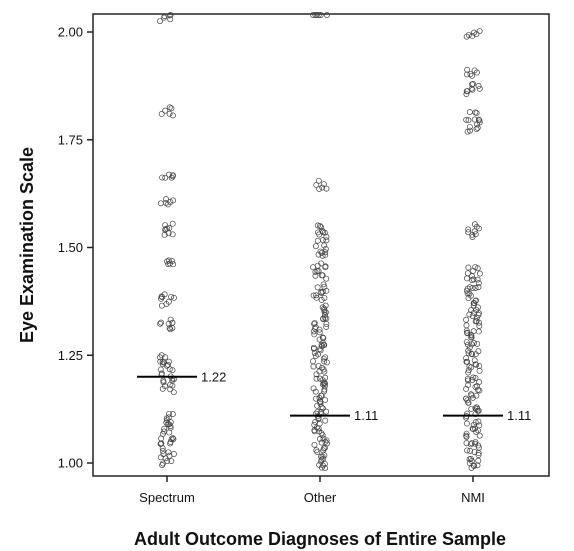 The height and width of the screenshot is (551, 574). Describe the element at coordinates (70, 32) in the screenshot. I see `y-tick-label: 2.00` at that location.